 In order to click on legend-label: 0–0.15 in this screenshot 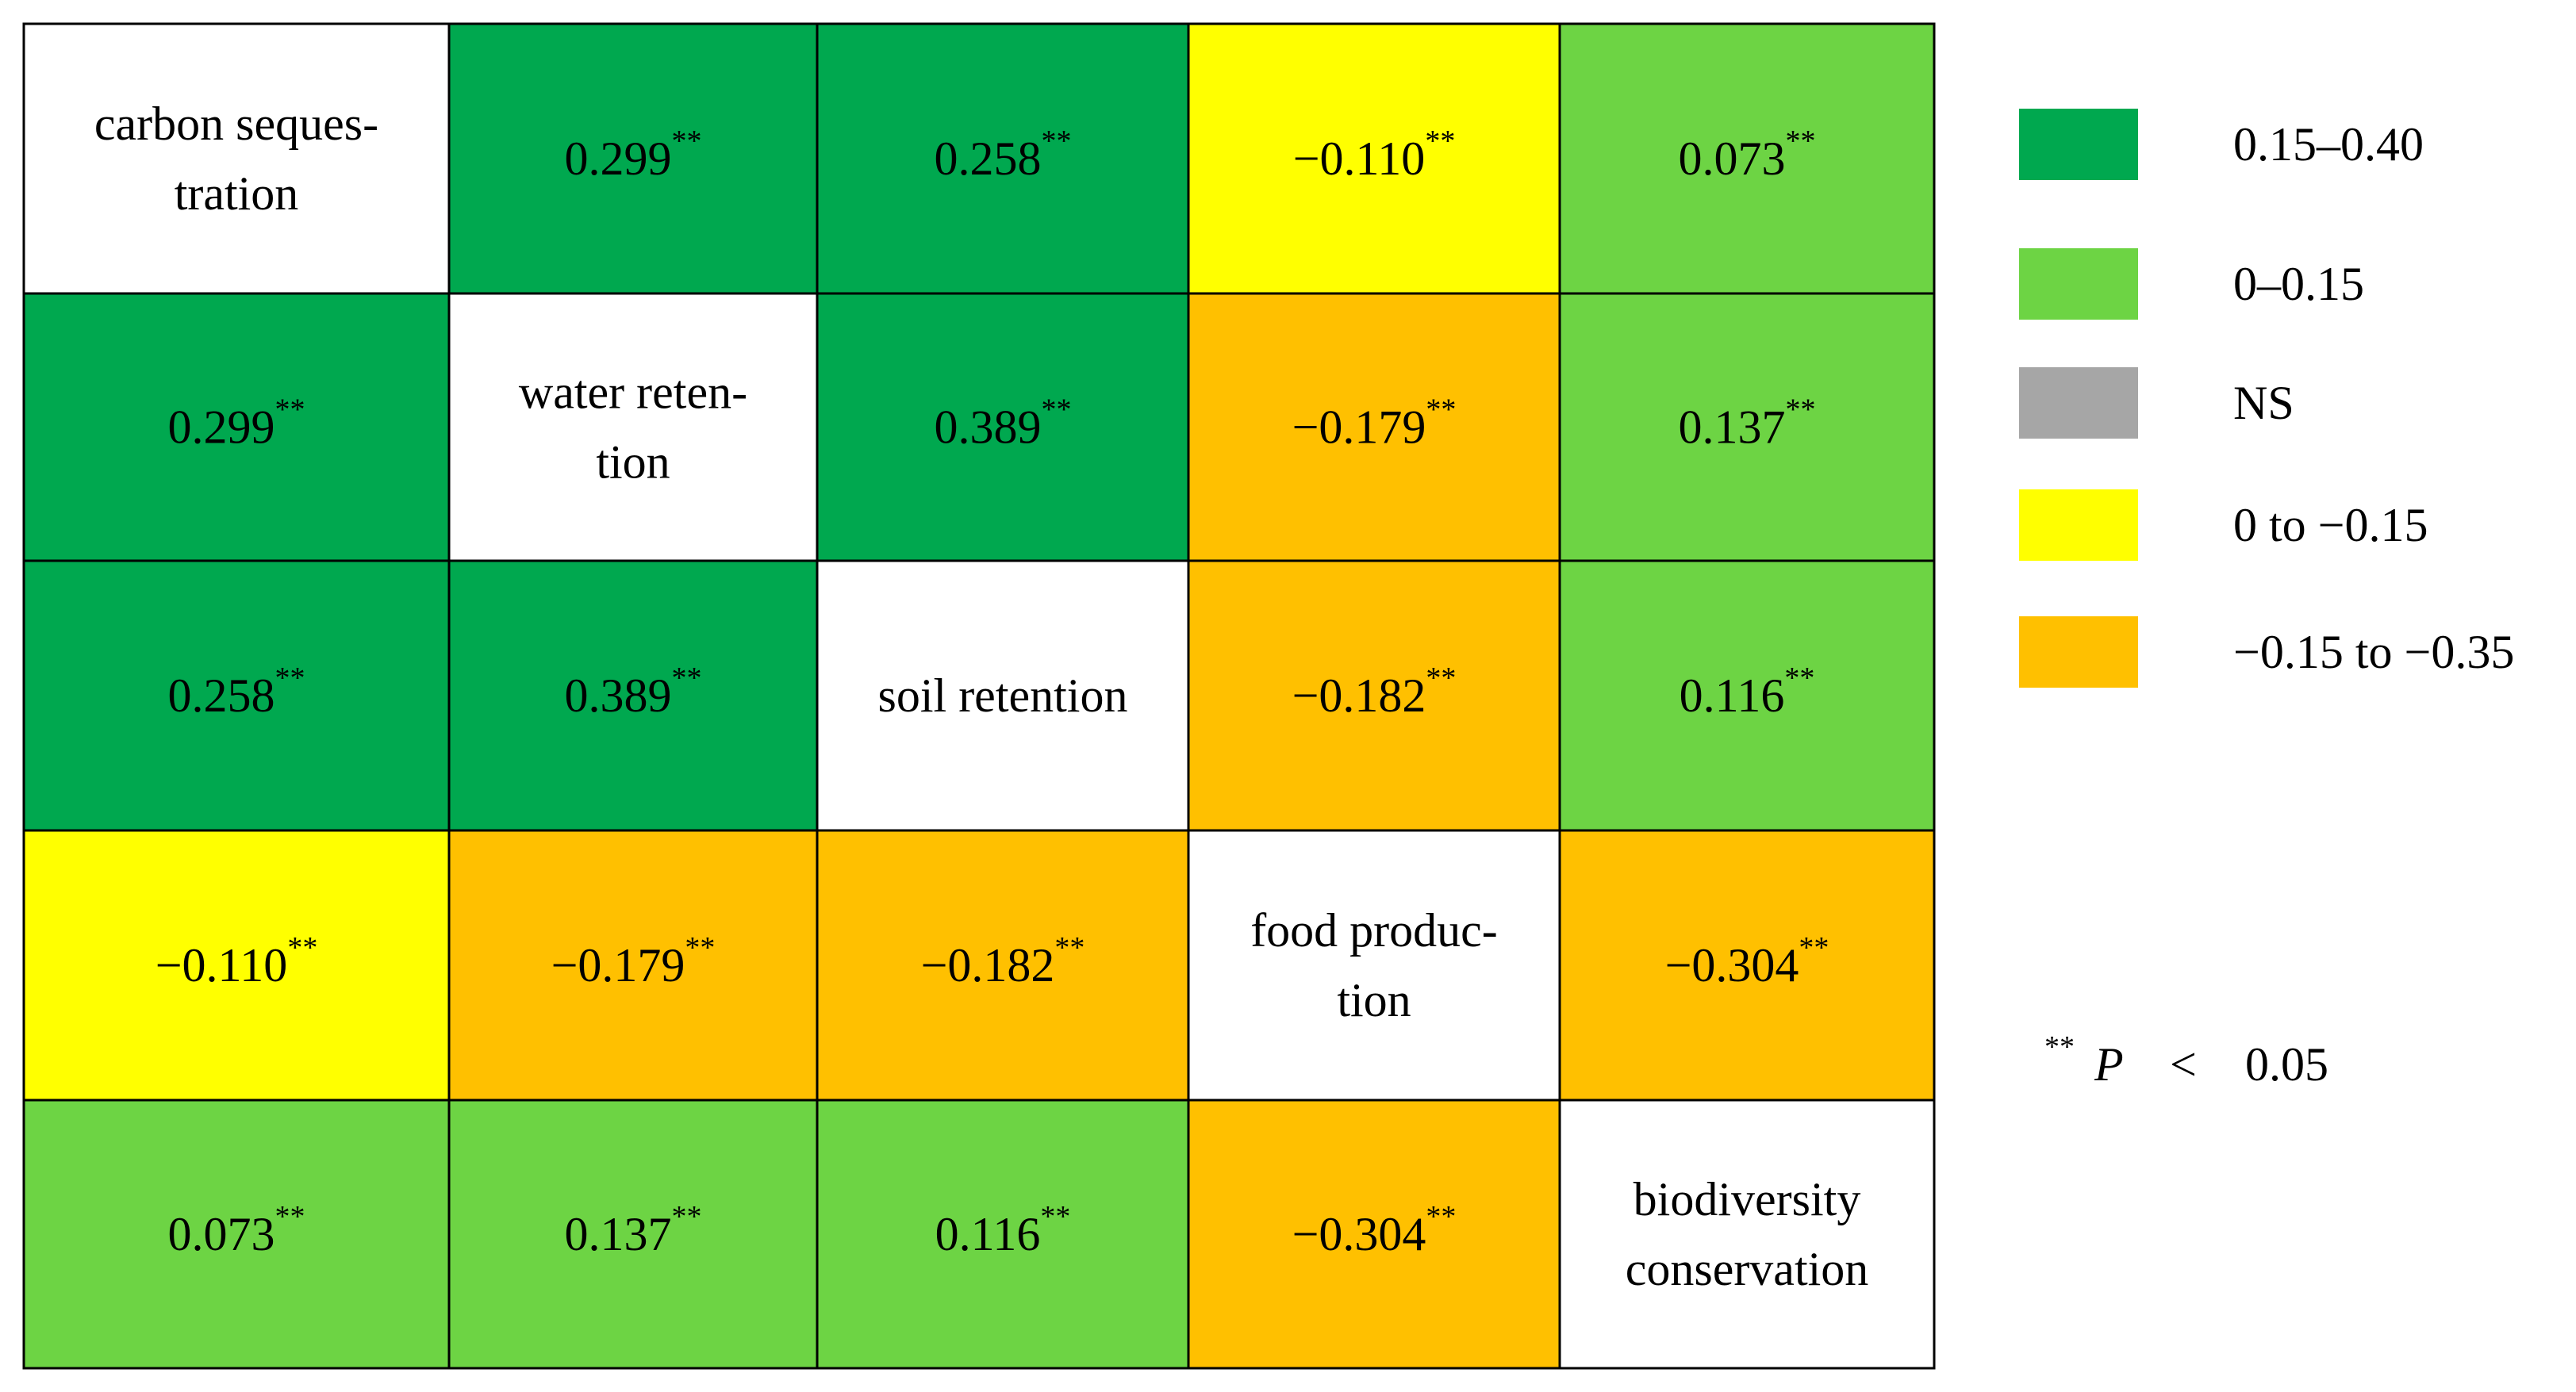, I will do `click(2298, 284)`.